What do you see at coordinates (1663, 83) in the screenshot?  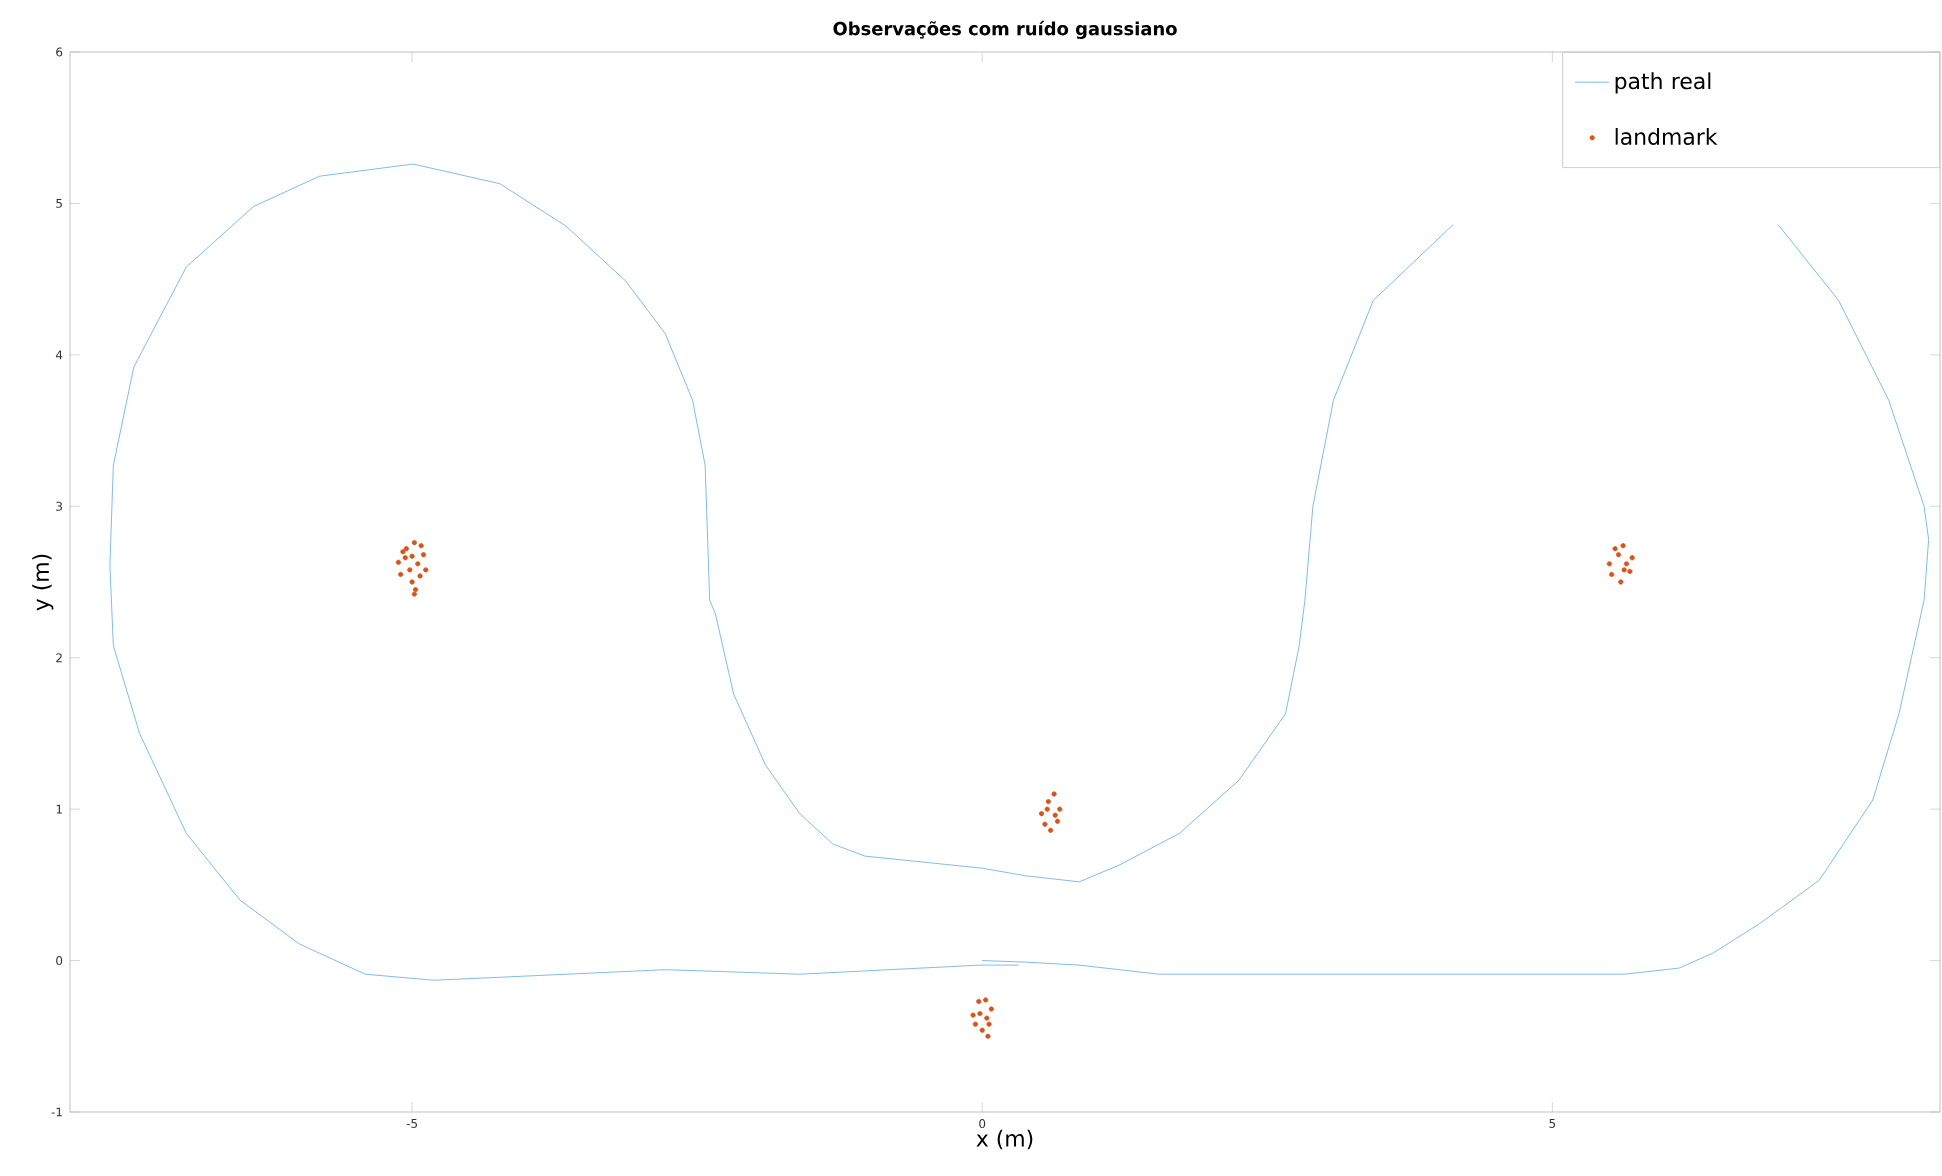 I see `legend-label: path real` at bounding box center [1663, 83].